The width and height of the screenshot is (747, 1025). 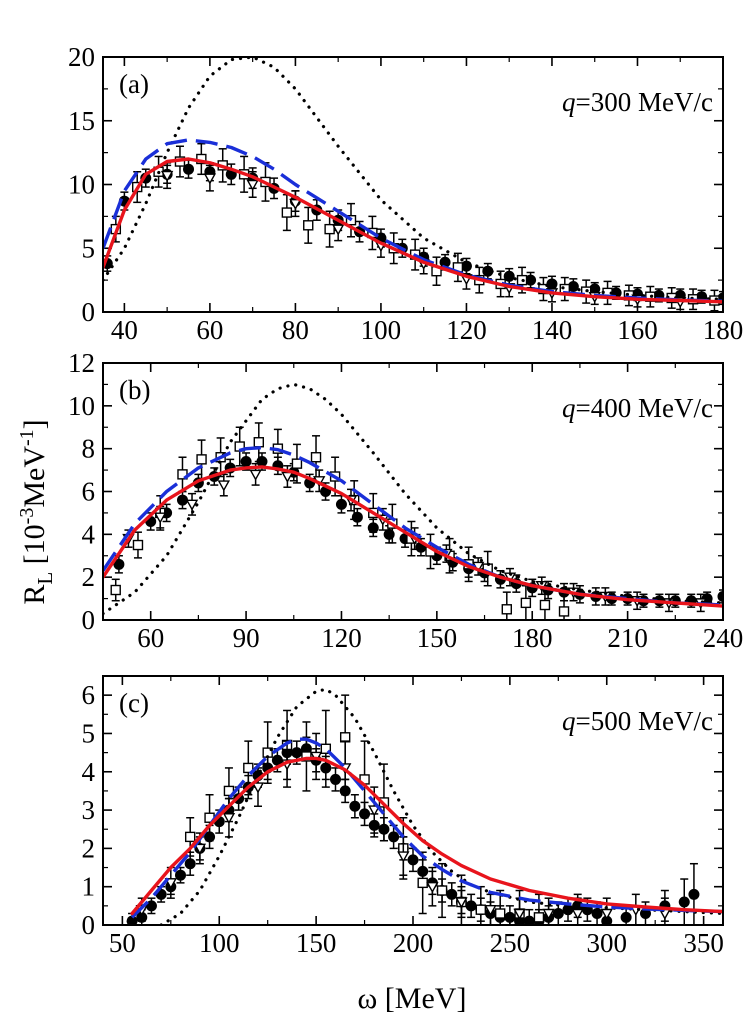 What do you see at coordinates (627, 638) in the screenshot?
I see `x-tick-label: 210` at bounding box center [627, 638].